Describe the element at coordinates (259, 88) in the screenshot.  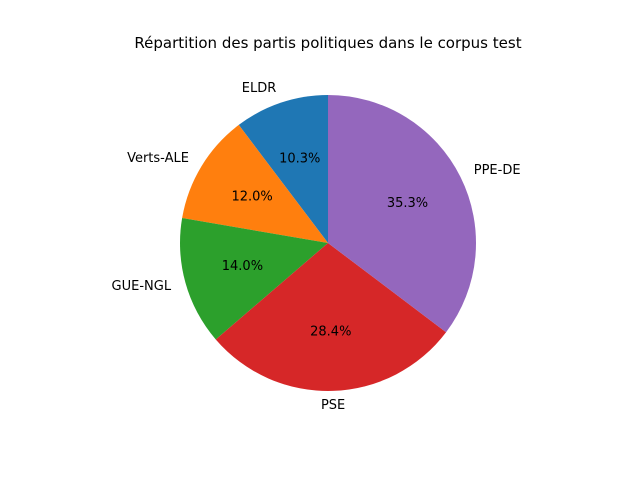
I see `slice-label-eldr: ELDR` at that location.